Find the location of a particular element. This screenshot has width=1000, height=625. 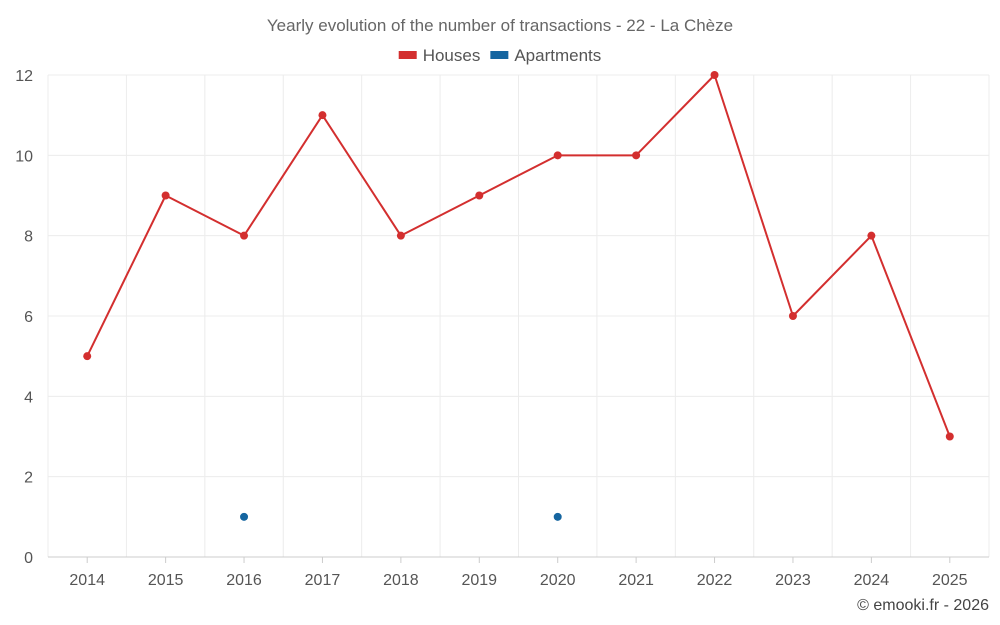

x-tick-label: 2022 is located at coordinates (715, 580).